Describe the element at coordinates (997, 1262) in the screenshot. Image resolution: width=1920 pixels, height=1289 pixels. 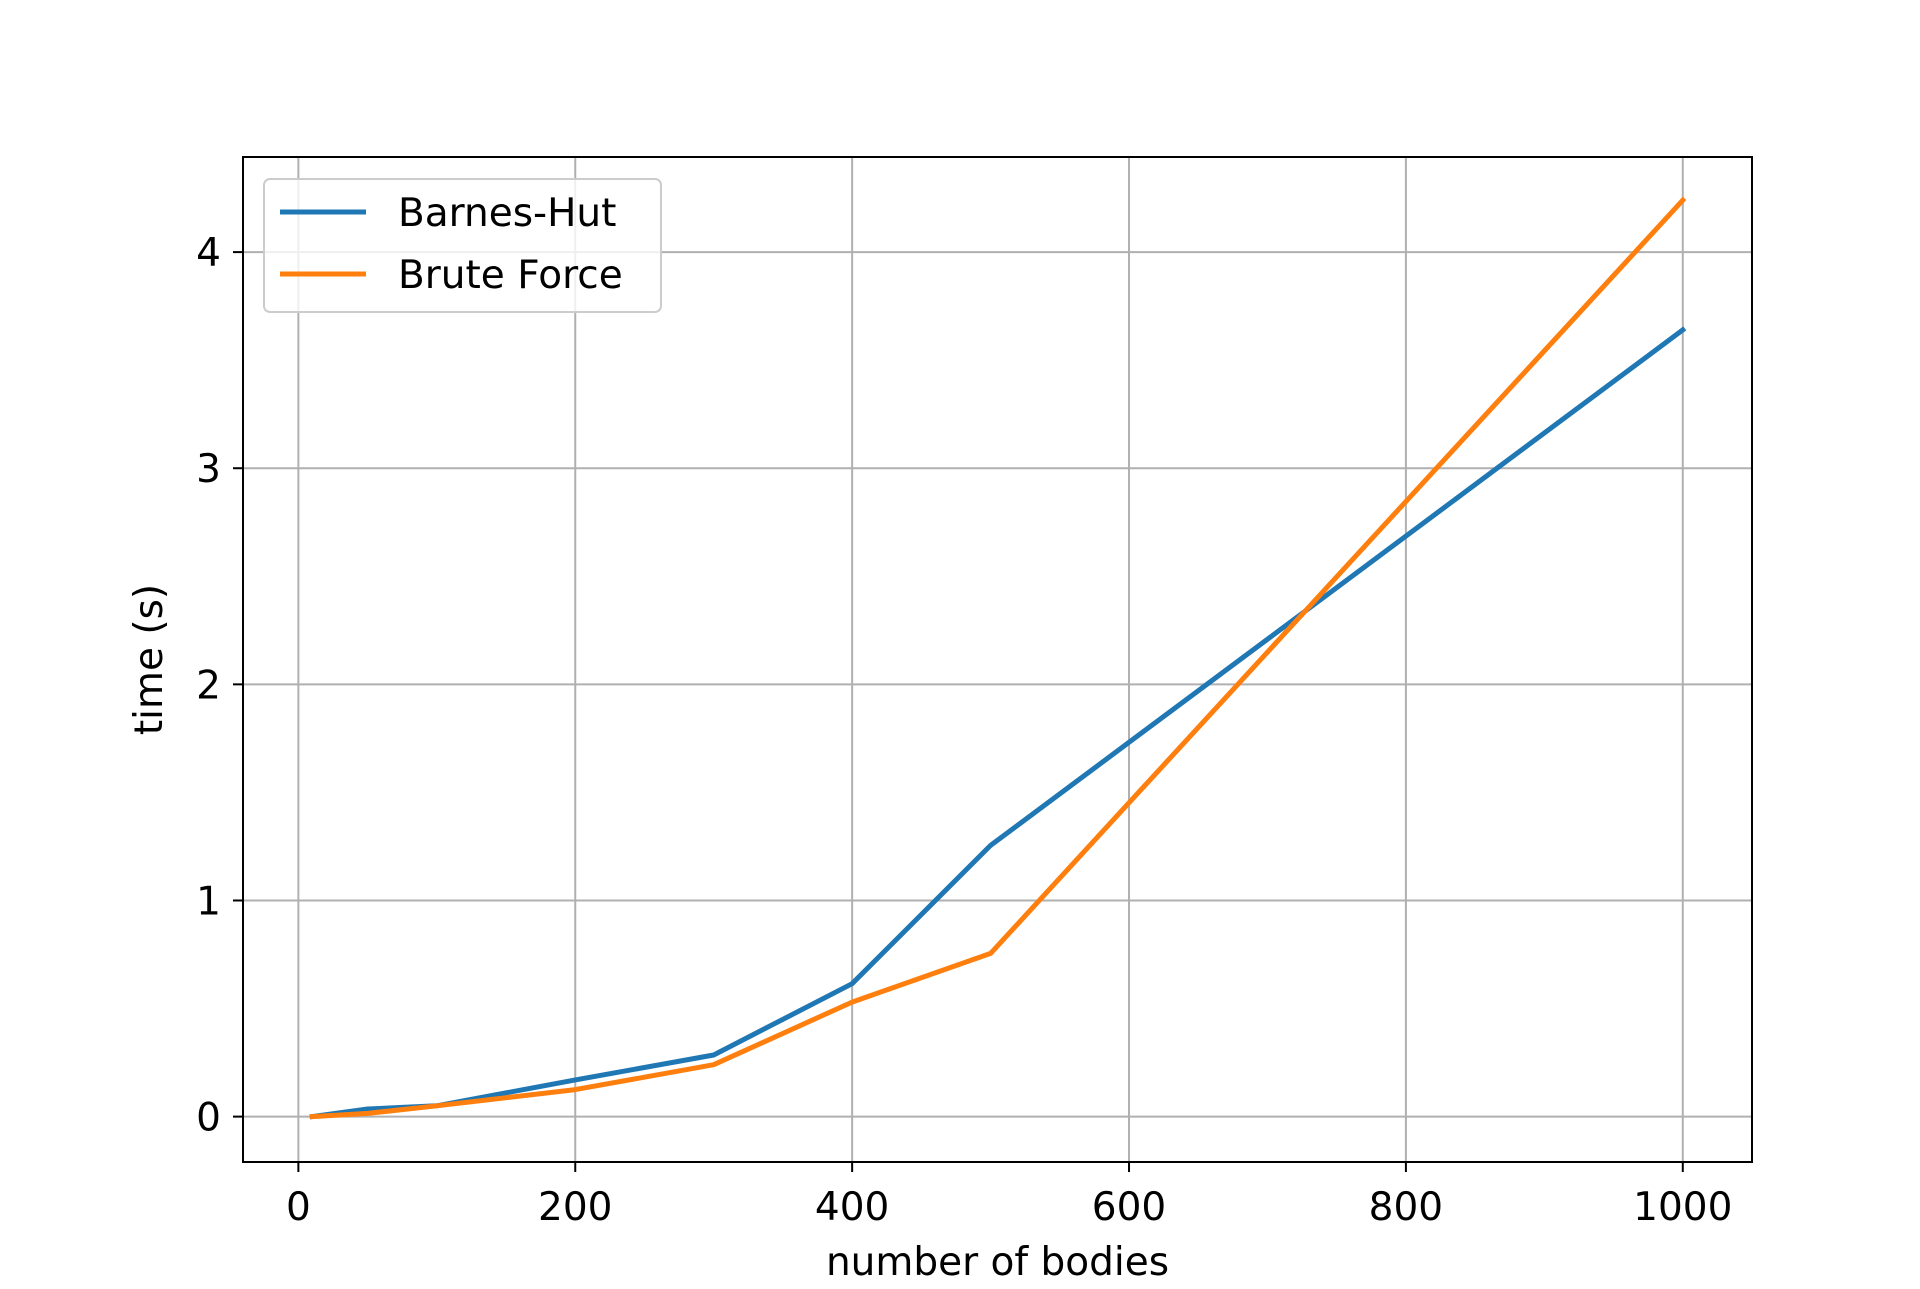
I see `x-axis-label: number of bodies` at that location.